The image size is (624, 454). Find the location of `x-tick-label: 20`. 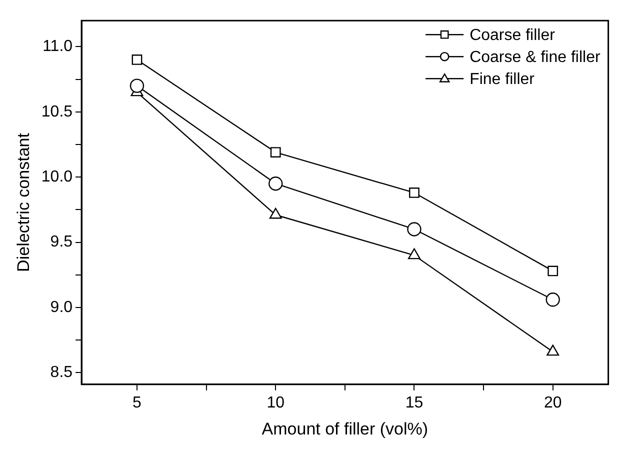

x-tick-label: 20 is located at coordinates (553, 403).